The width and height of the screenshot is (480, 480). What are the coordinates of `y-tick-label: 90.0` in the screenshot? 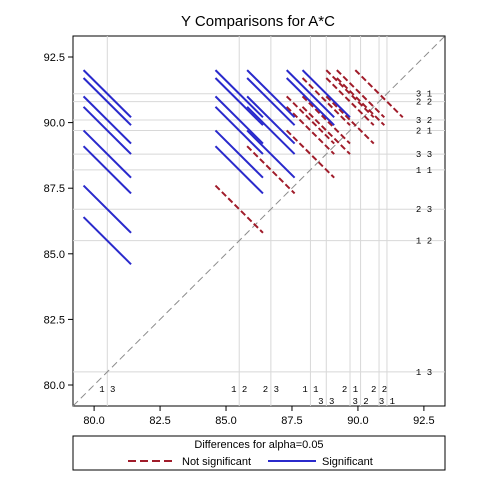 It's located at (54, 124).